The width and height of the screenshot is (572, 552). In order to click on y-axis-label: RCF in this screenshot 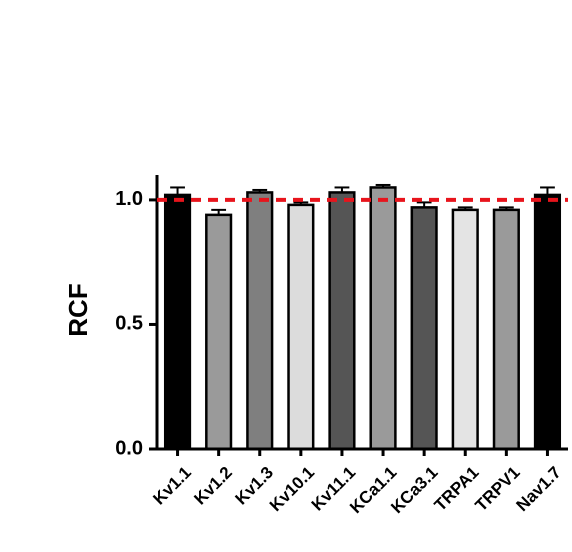, I will do `click(78, 309)`.